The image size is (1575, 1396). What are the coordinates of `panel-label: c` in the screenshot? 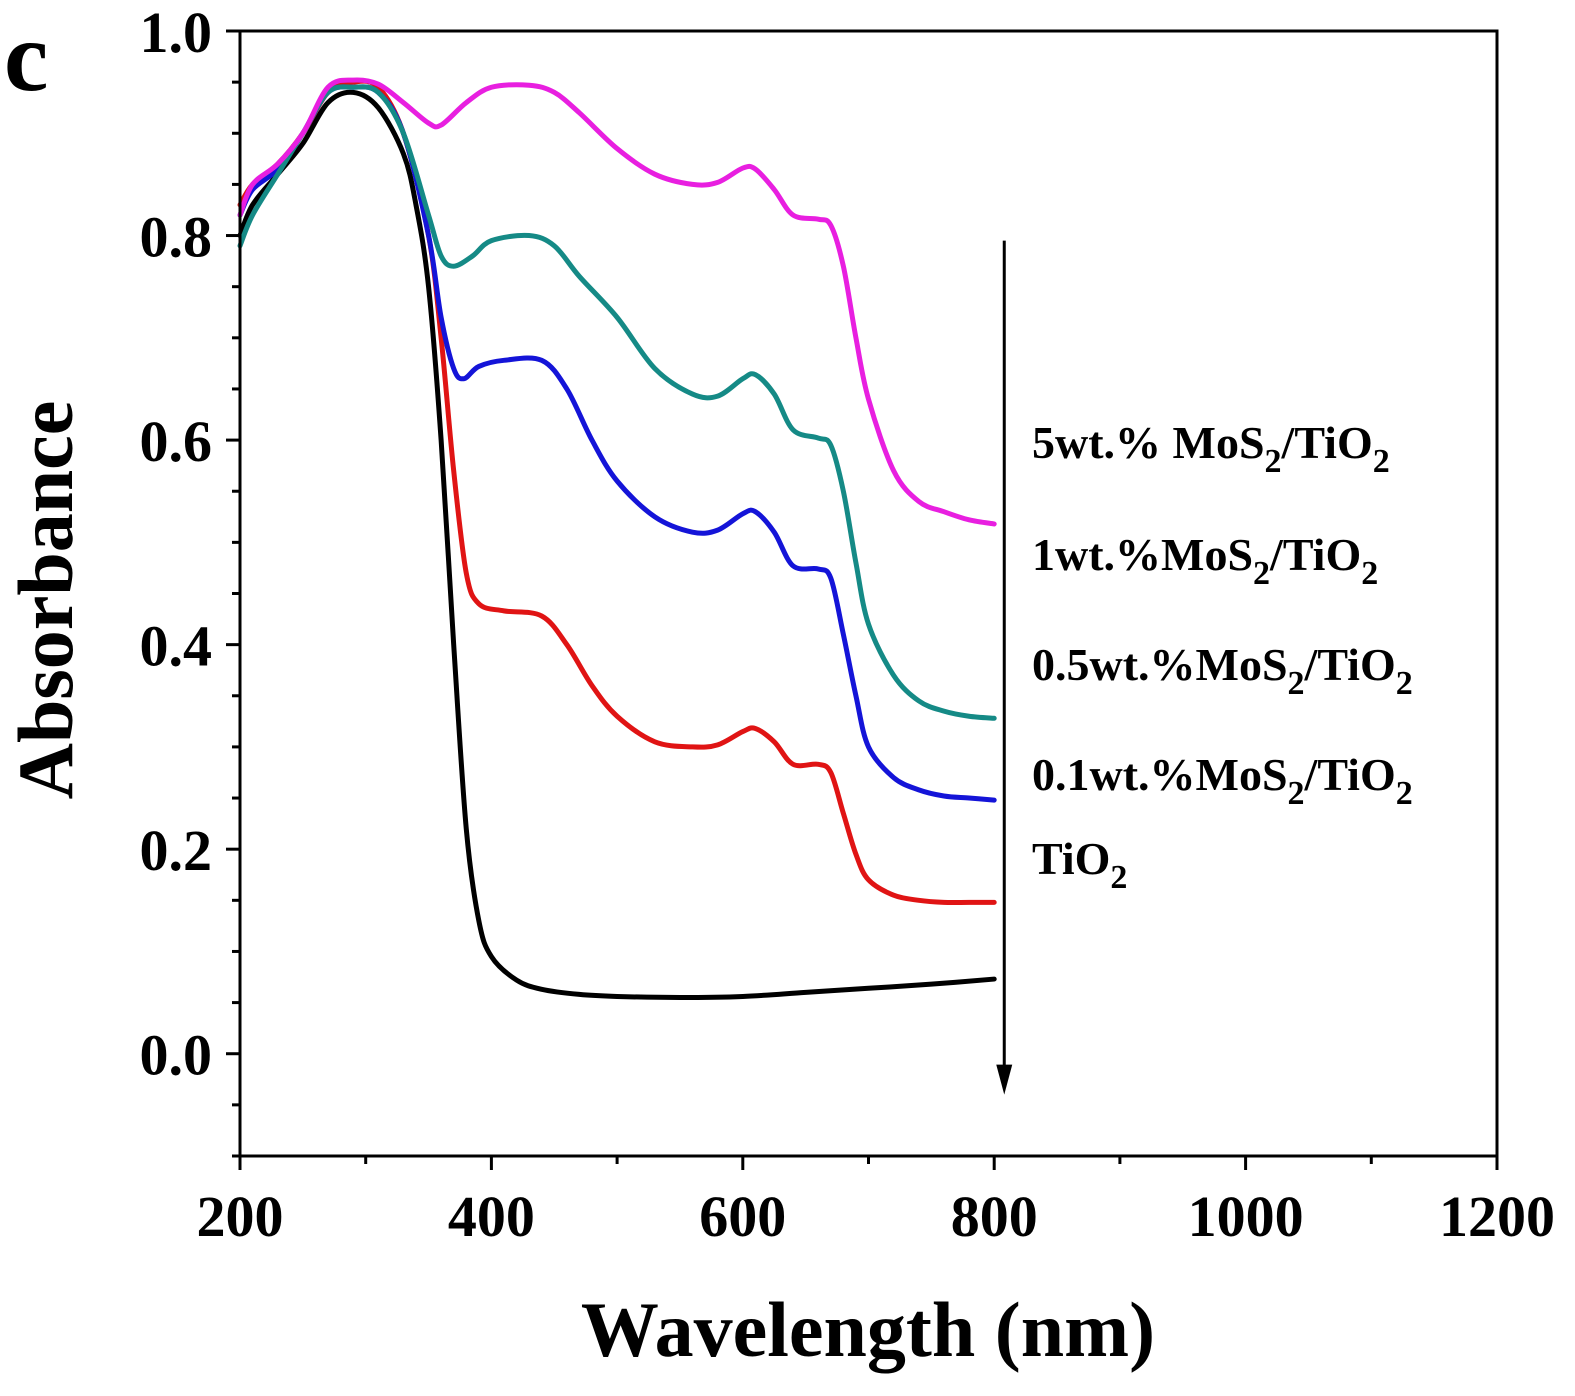 It's located at (26, 56).